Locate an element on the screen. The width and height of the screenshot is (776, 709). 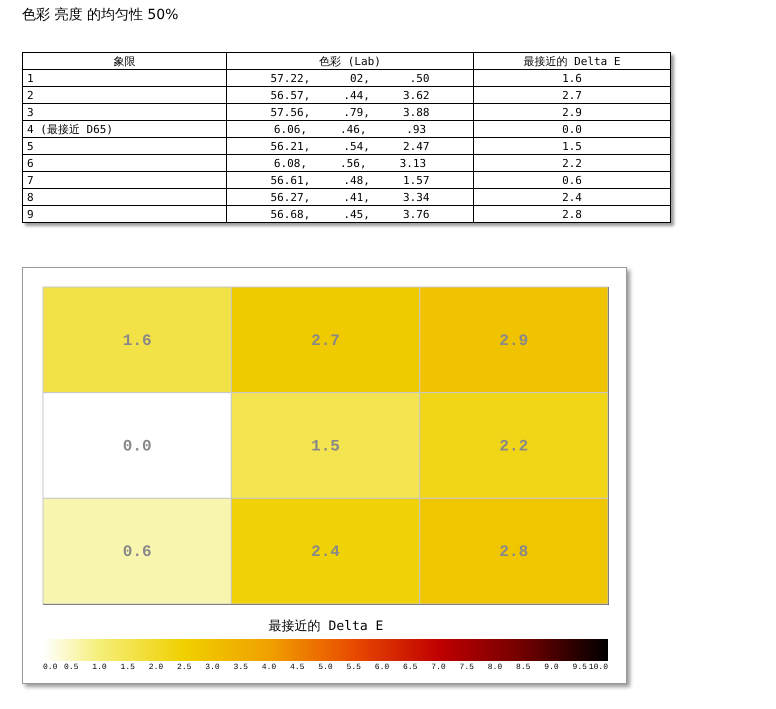
text: 56.27, .41, 3.34 is located at coordinates (350, 197).